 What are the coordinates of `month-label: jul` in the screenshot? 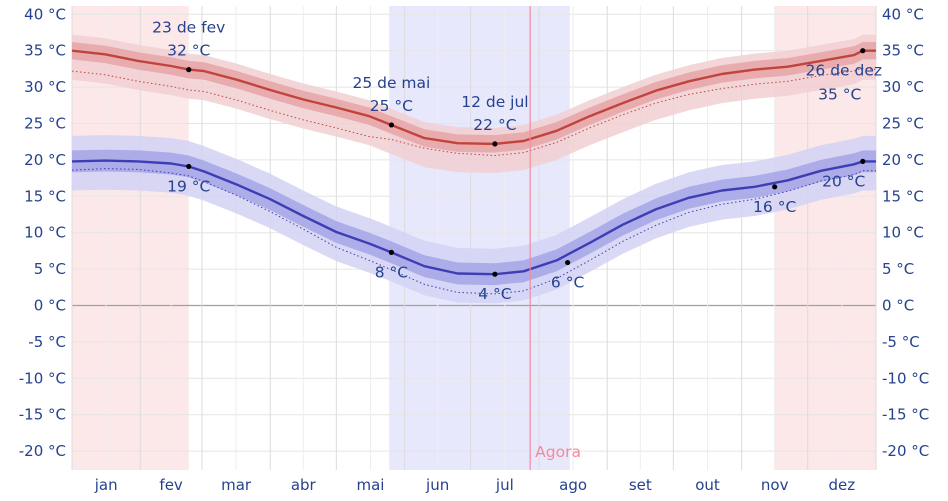 It's located at (504, 485).